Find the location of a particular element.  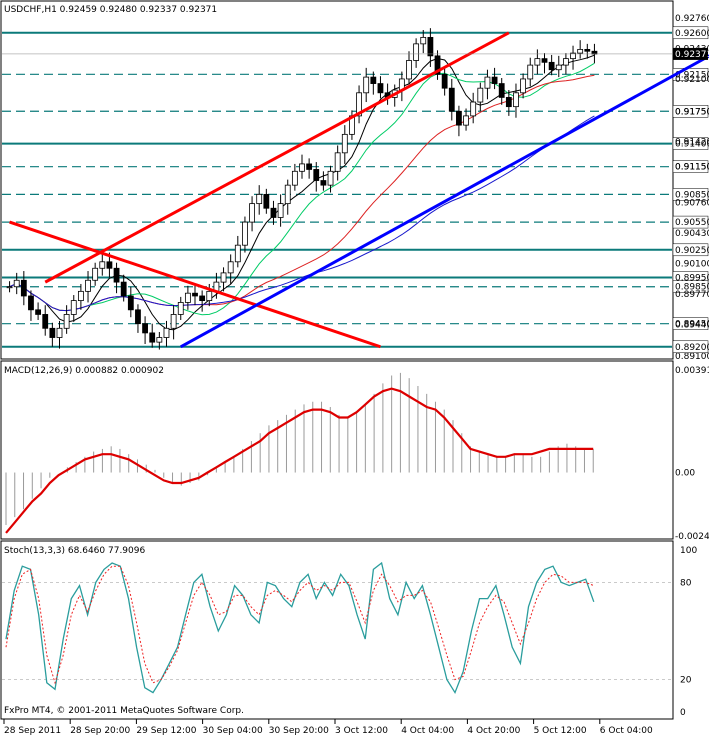

macd-tick-label: 0.00391 is located at coordinates (692, 371).